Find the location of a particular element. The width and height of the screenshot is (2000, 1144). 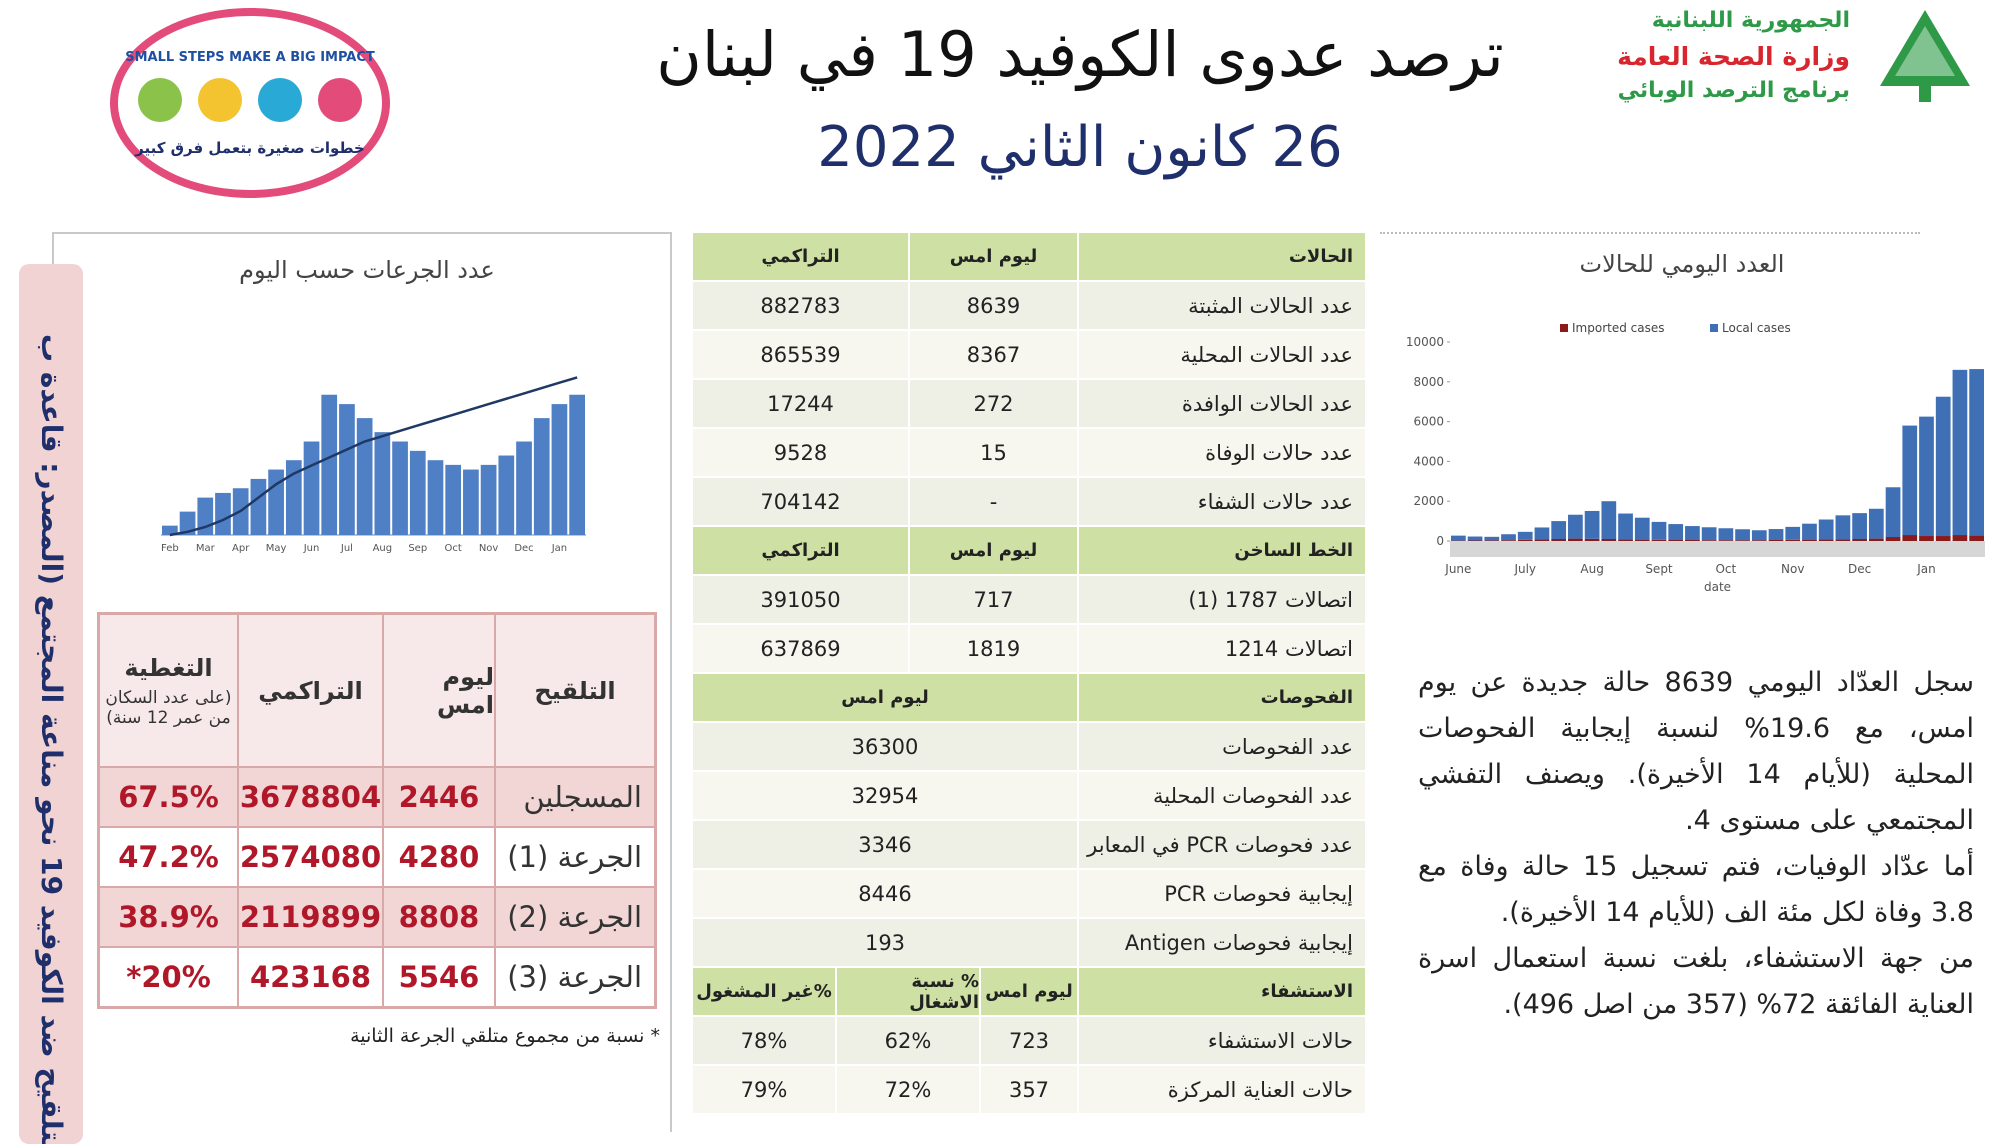

table-cell: 62% is located at coordinates (908, 1040).